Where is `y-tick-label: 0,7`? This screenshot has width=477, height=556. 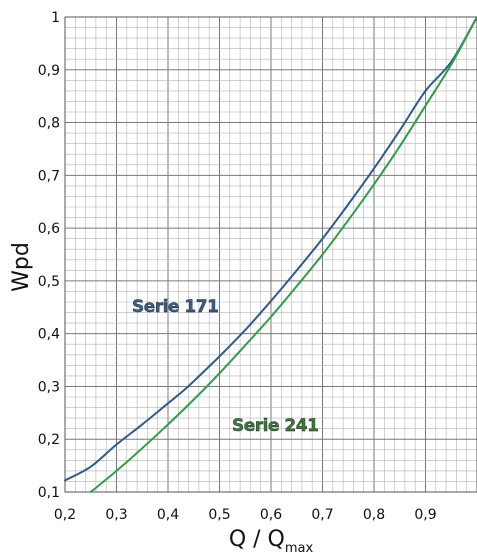 y-tick-label: 0,7 is located at coordinates (49, 176).